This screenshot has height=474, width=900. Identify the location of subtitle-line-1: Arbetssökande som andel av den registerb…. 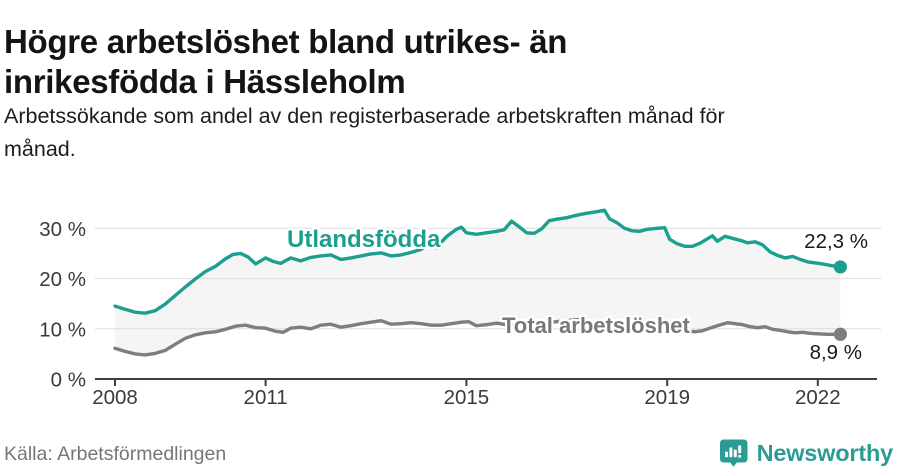
(364, 116).